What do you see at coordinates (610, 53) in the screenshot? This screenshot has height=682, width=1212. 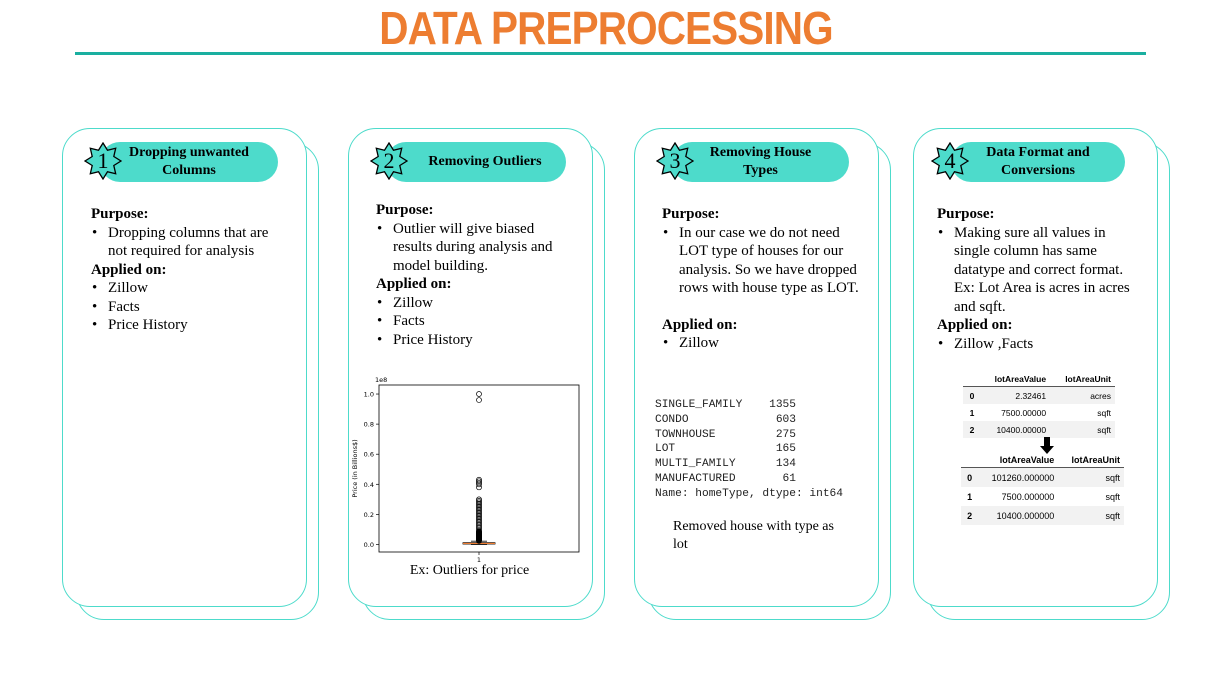 I see `title-underline` at bounding box center [610, 53].